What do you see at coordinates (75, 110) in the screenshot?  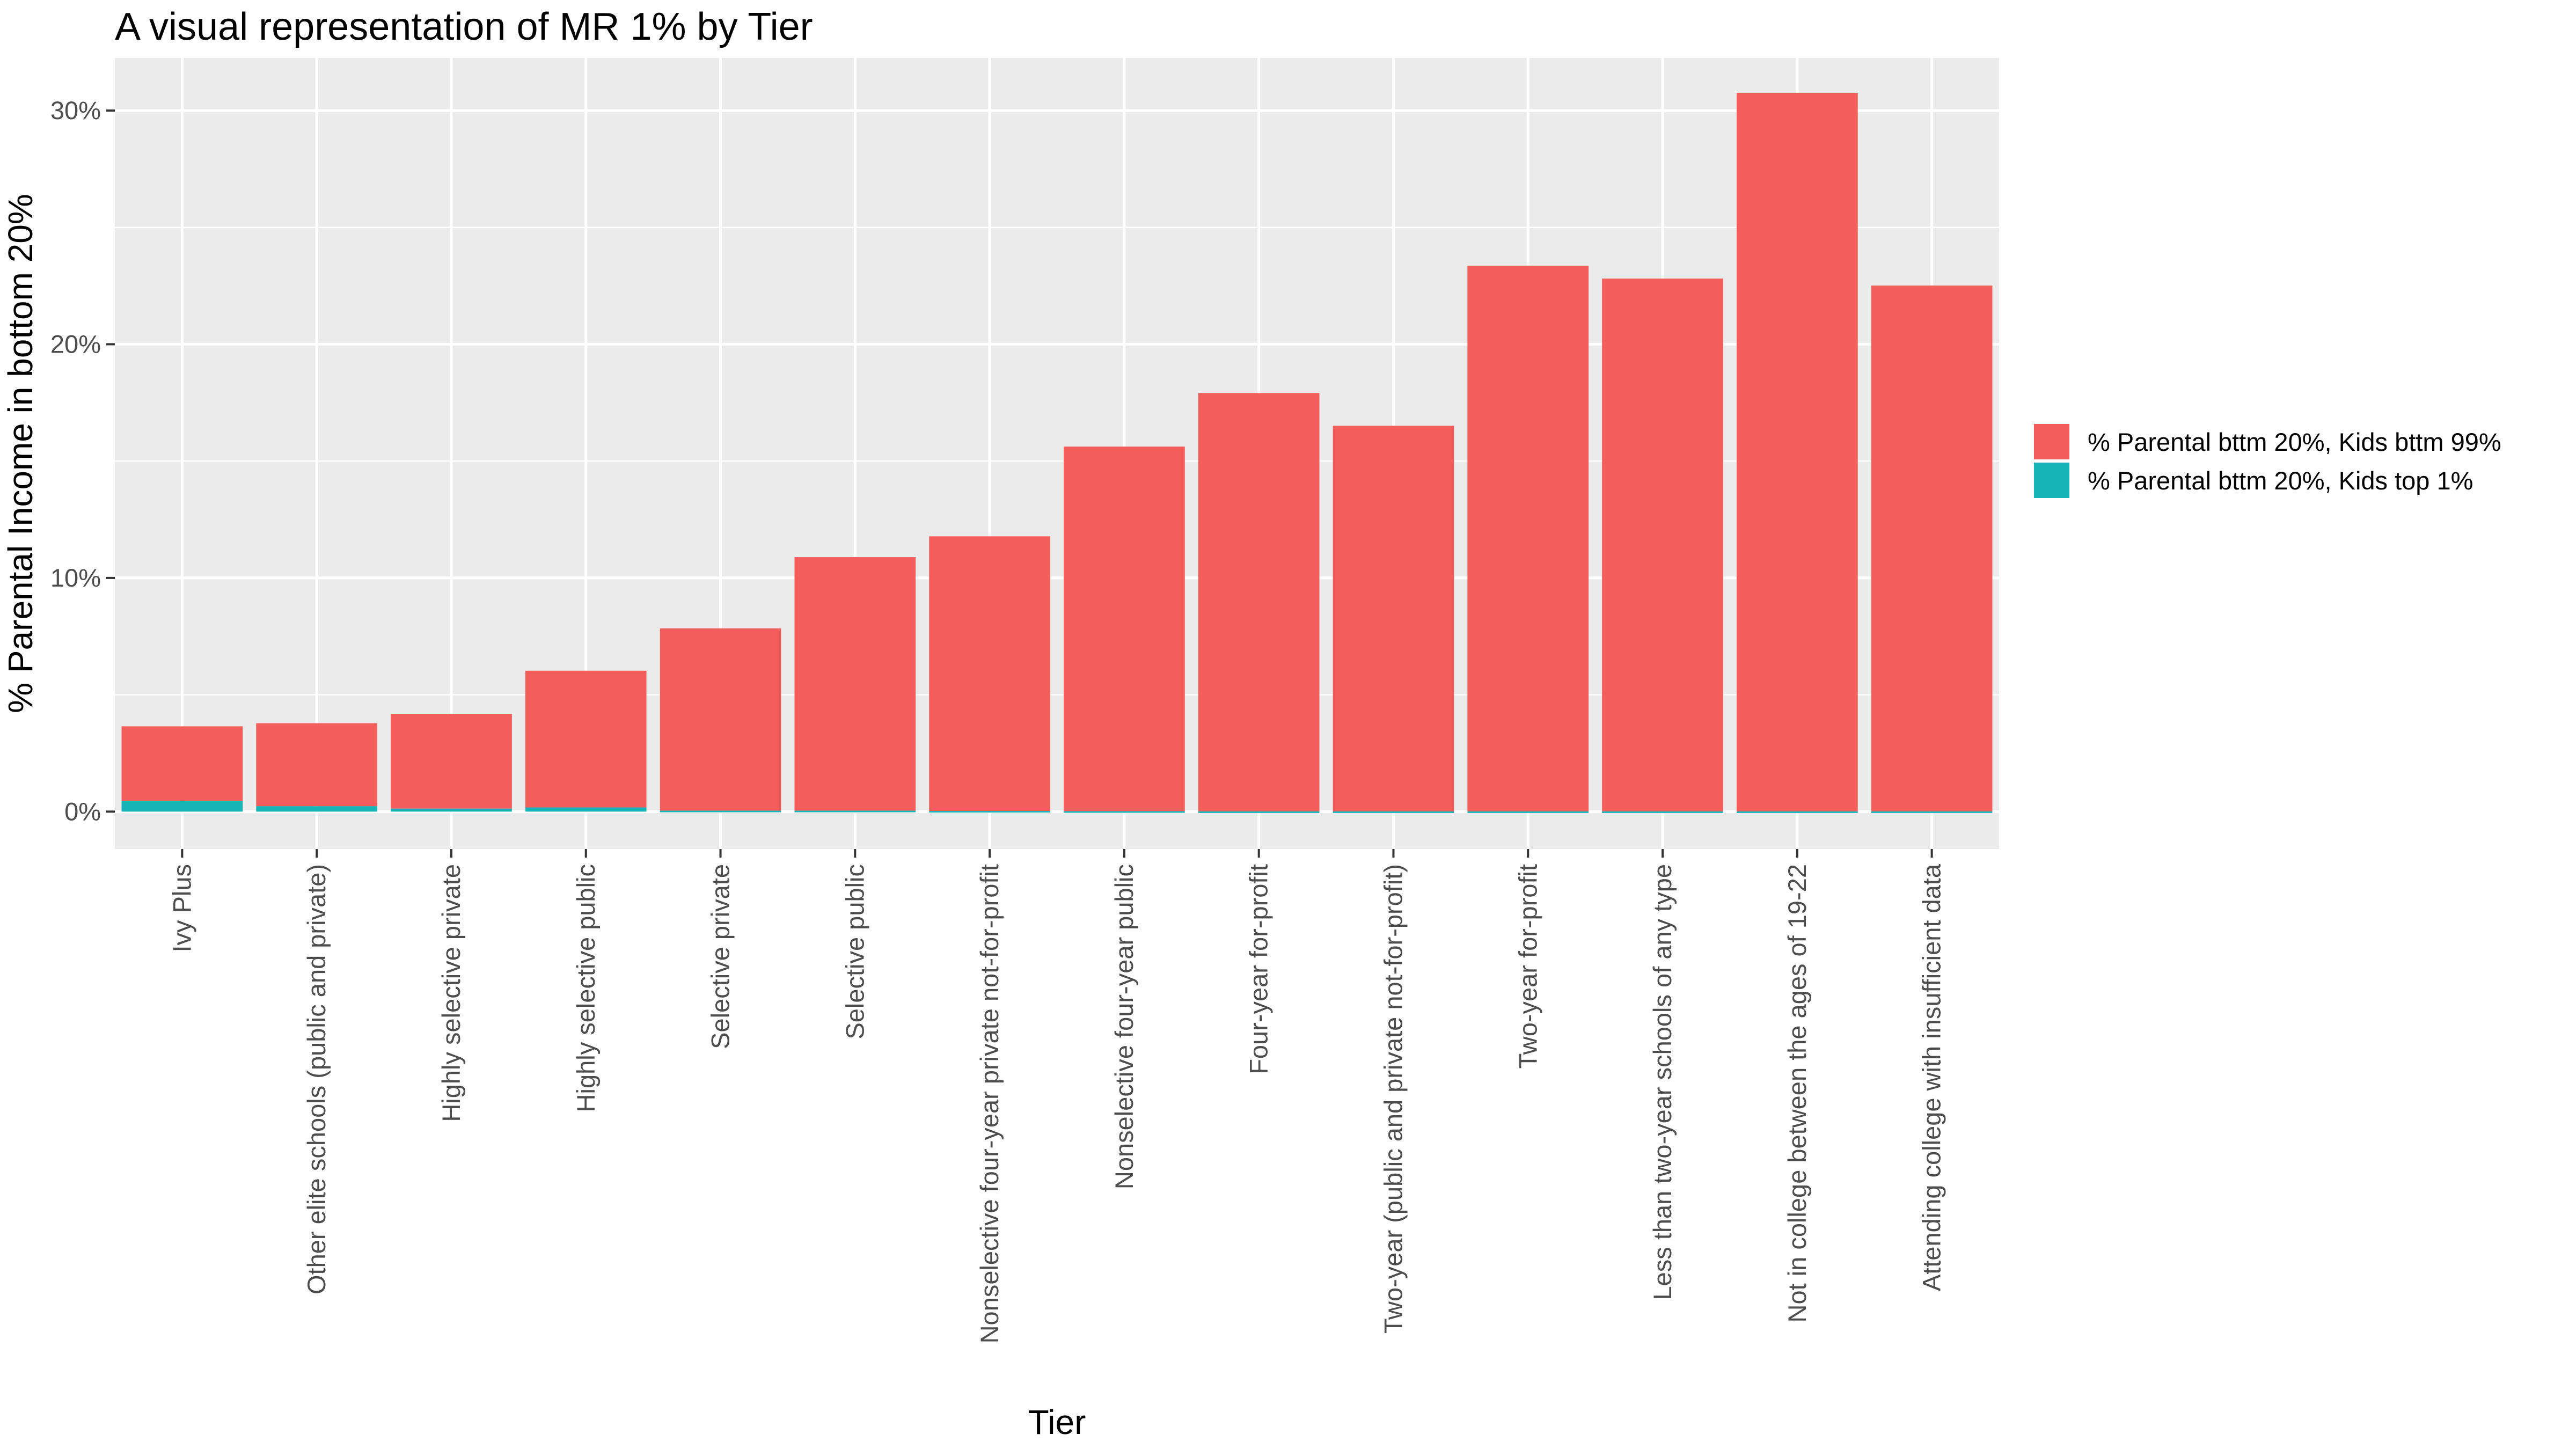 I see `y-tick-label: 30%` at bounding box center [75, 110].